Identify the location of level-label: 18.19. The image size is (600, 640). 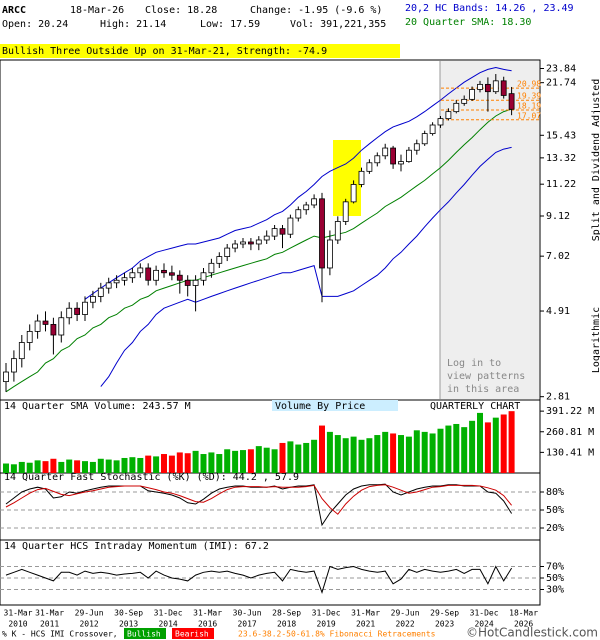
(529, 106).